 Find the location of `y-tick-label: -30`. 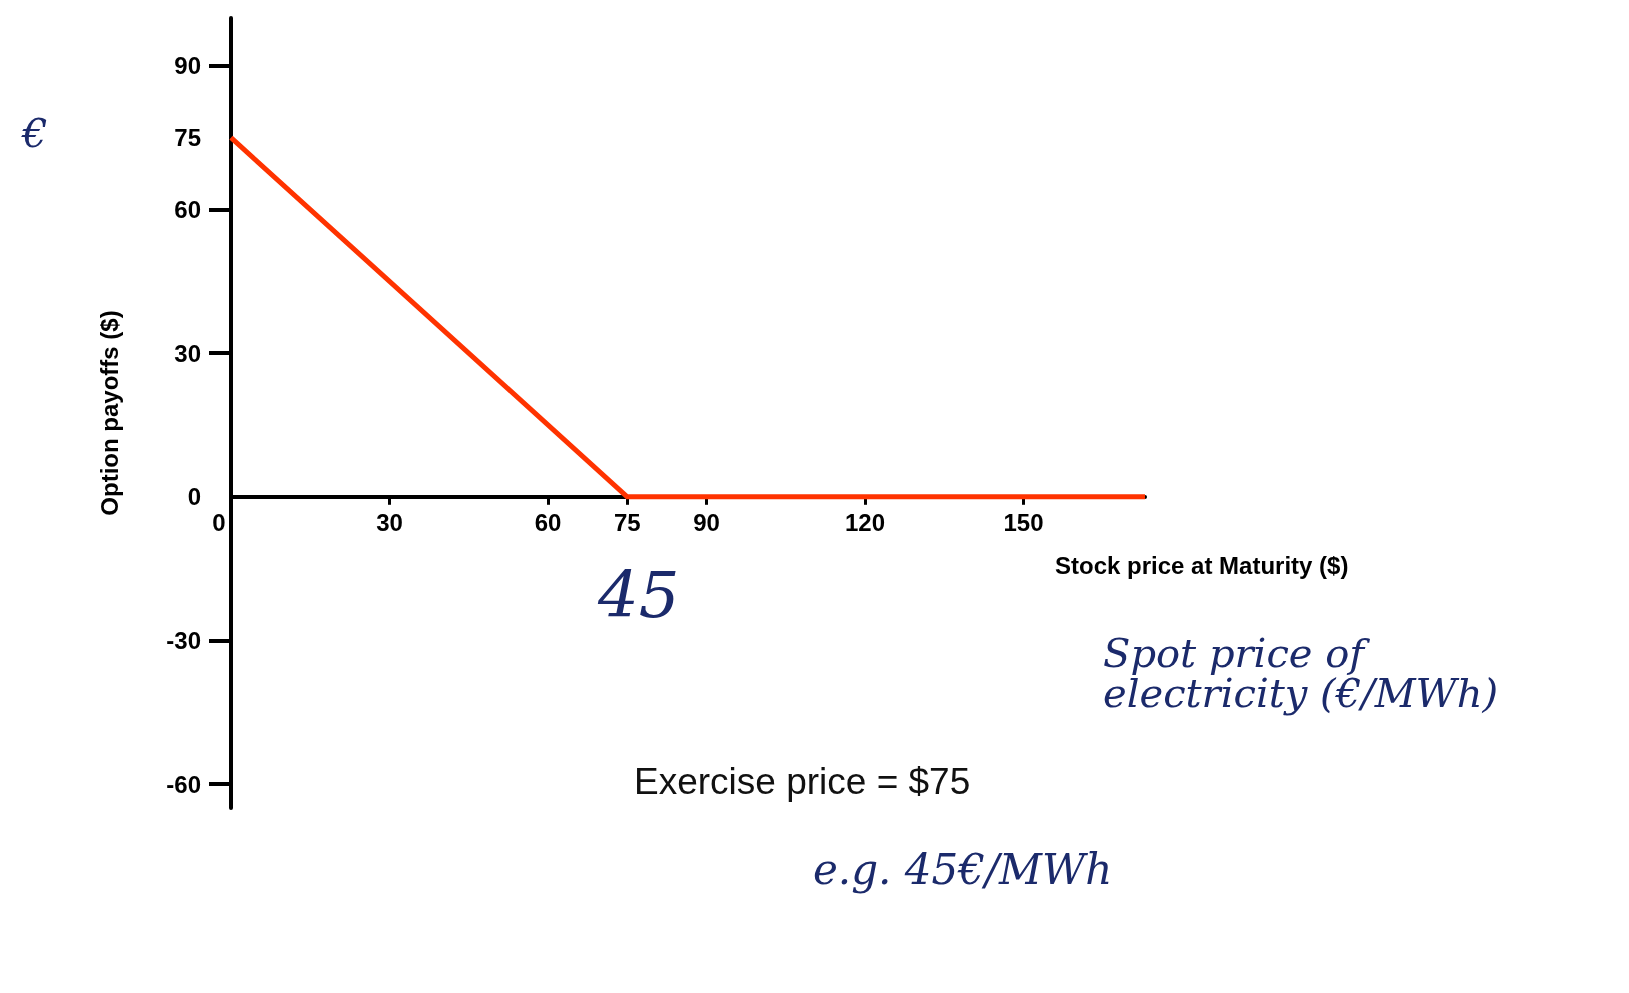

y-tick-label: -30 is located at coordinates (183, 640).